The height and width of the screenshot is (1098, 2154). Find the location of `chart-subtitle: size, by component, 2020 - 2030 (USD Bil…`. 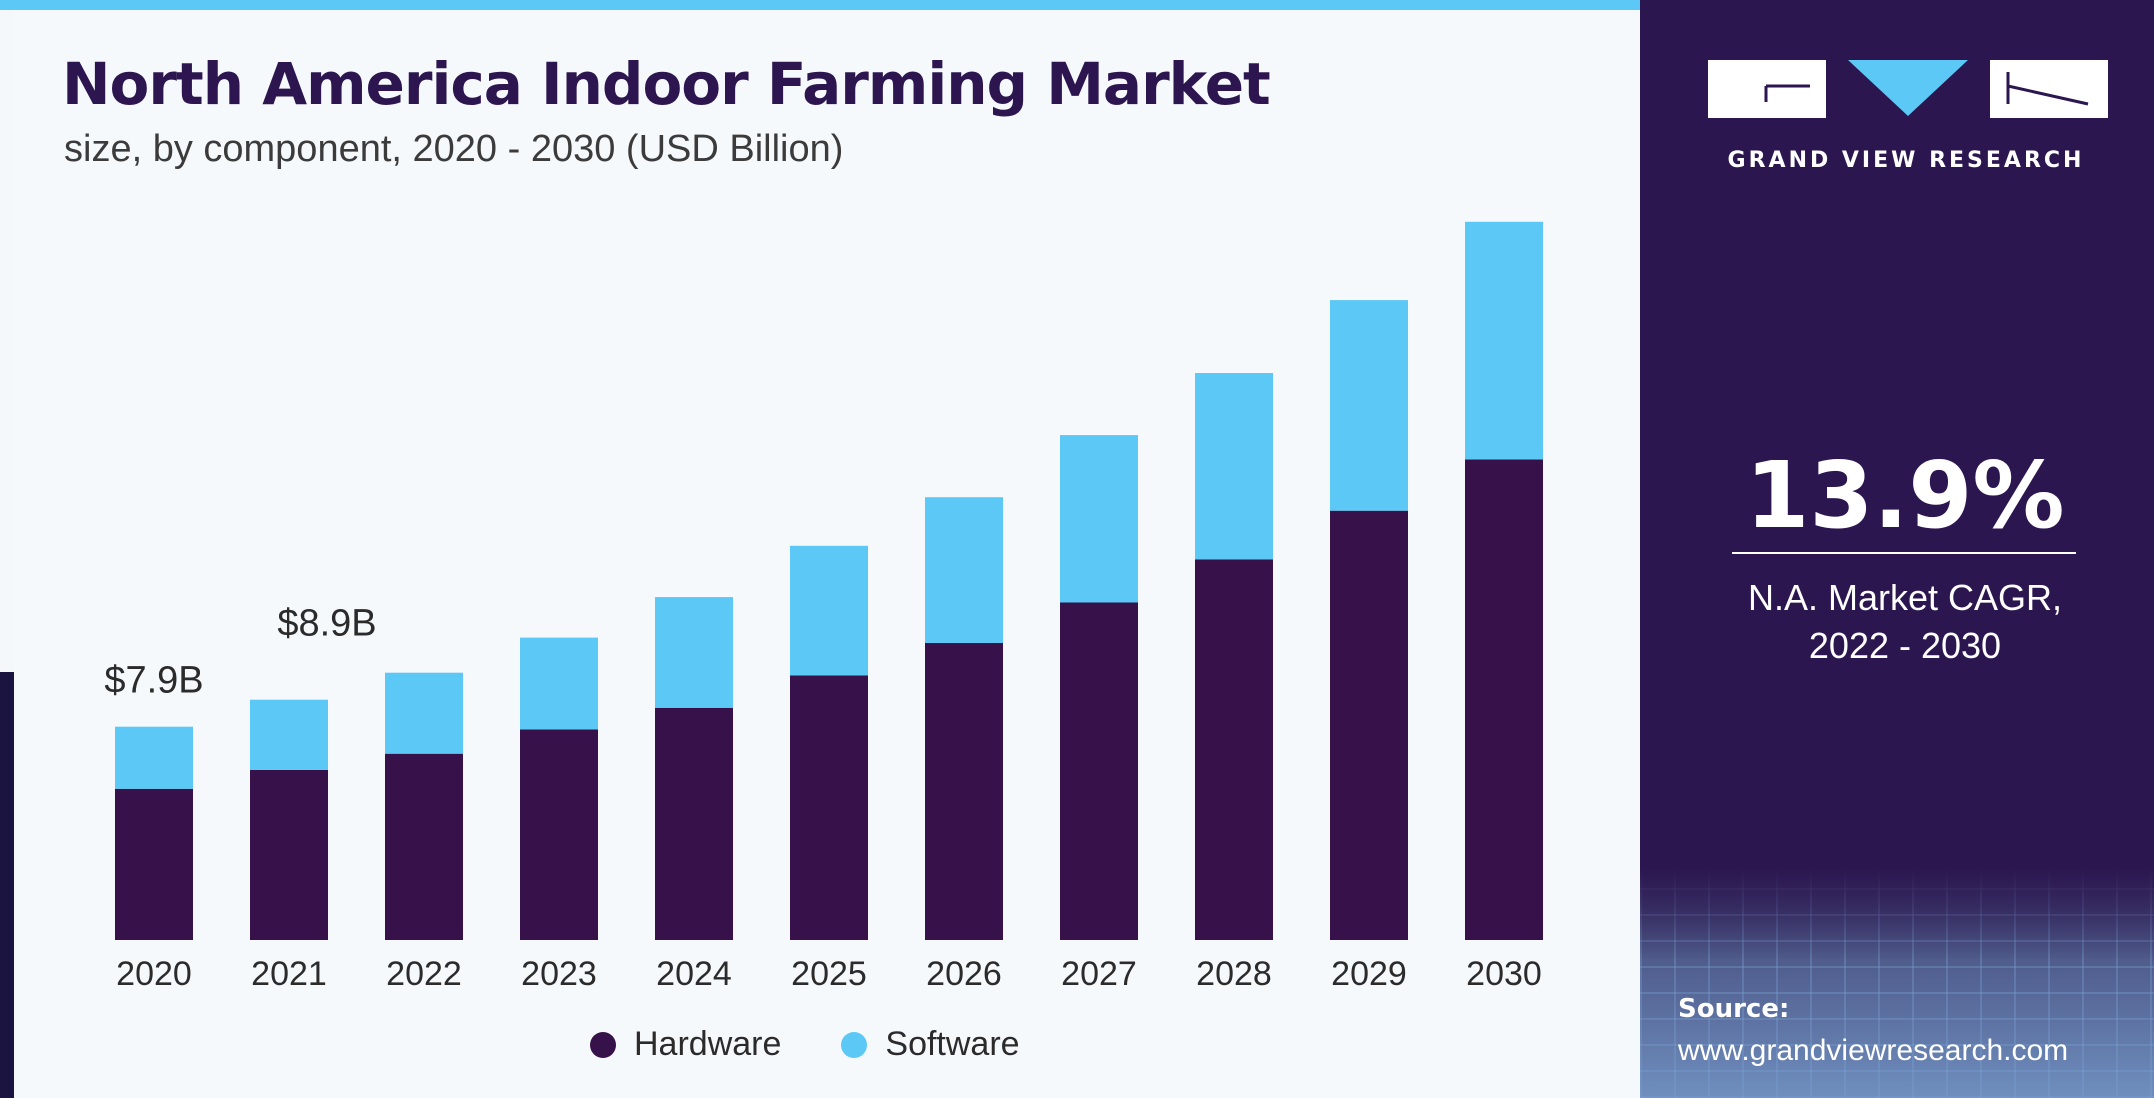

chart-subtitle: size, by component, 2020 - 2030 (USD Bil… is located at coordinates (454, 149).